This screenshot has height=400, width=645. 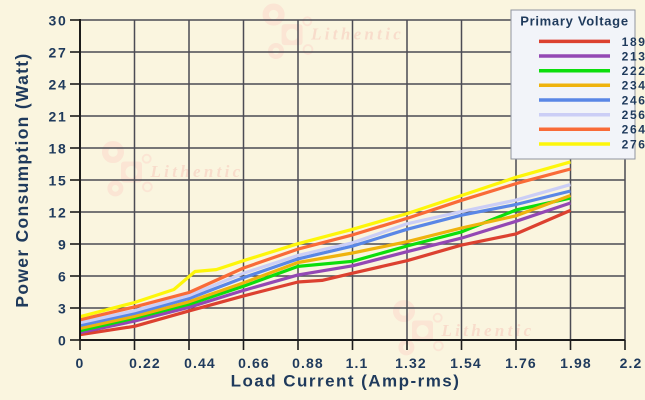 I want to click on svg-text: 12, so click(x=58, y=213).